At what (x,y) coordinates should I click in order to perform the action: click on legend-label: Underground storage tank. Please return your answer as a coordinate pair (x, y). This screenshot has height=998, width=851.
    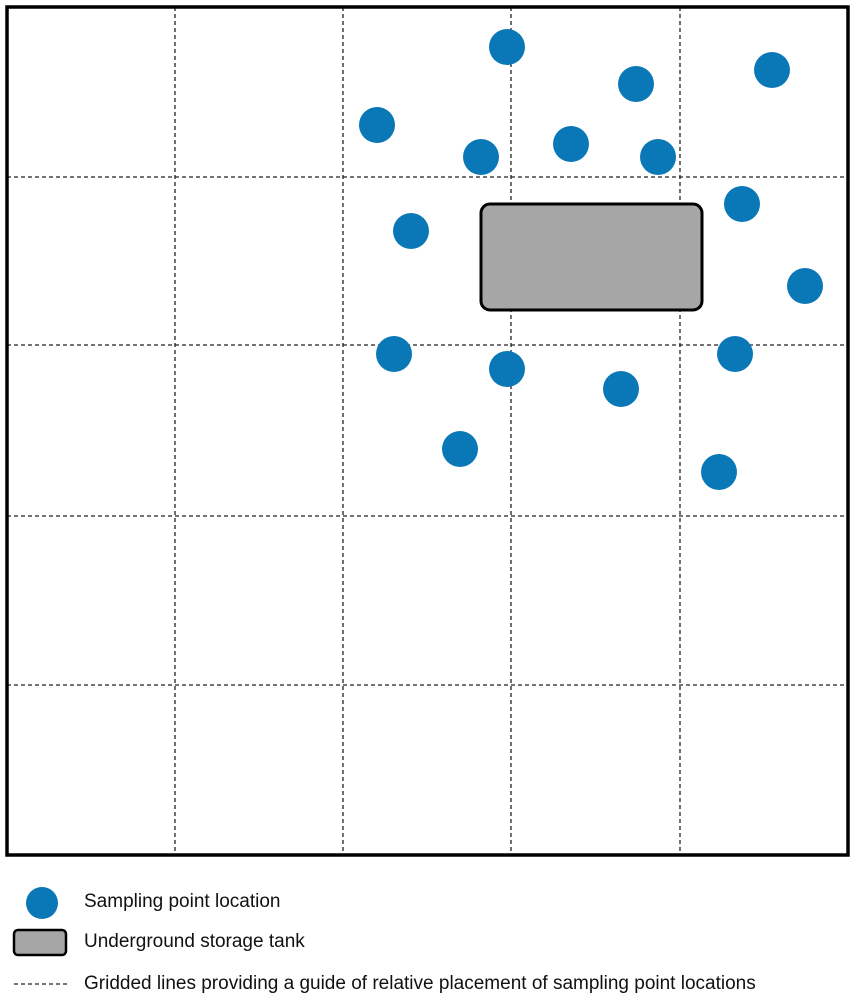
    Looking at the image, I should click on (194, 941).